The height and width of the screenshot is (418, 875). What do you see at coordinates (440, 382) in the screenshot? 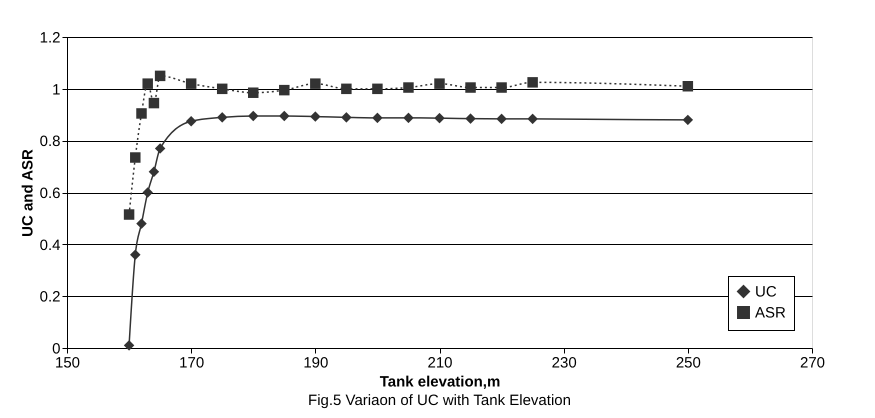
I see `x-axis-title: Tank elevation,m` at bounding box center [440, 382].